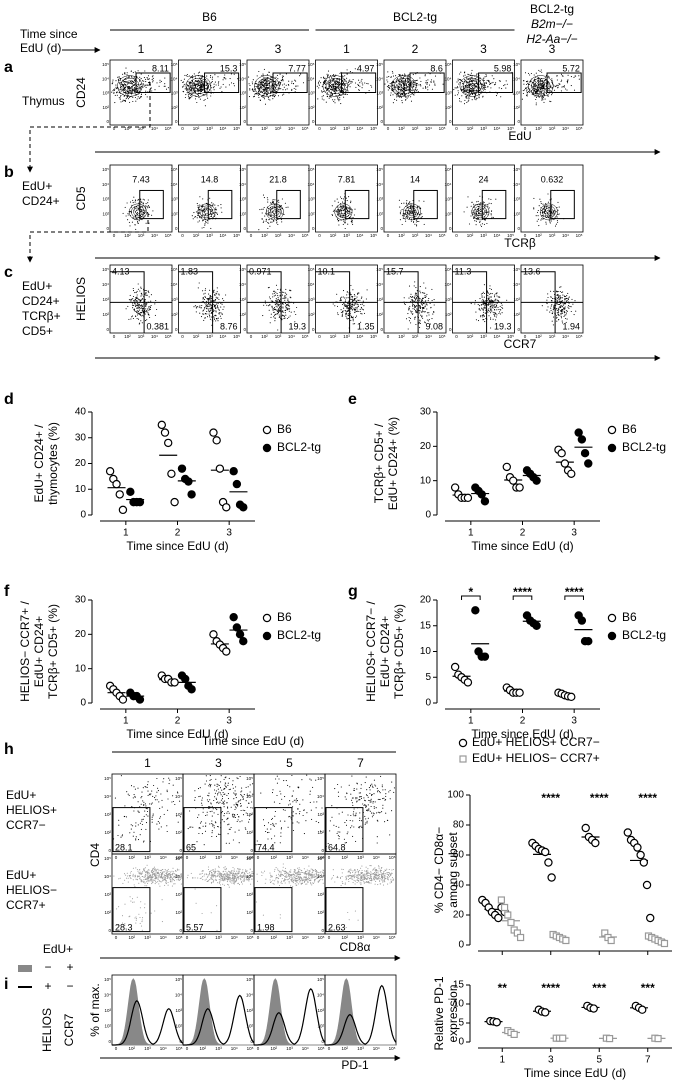 The width and height of the screenshot is (685, 1082). Describe the element at coordinates (229, 533) in the screenshot. I see `x-tick-label: 3` at that location.